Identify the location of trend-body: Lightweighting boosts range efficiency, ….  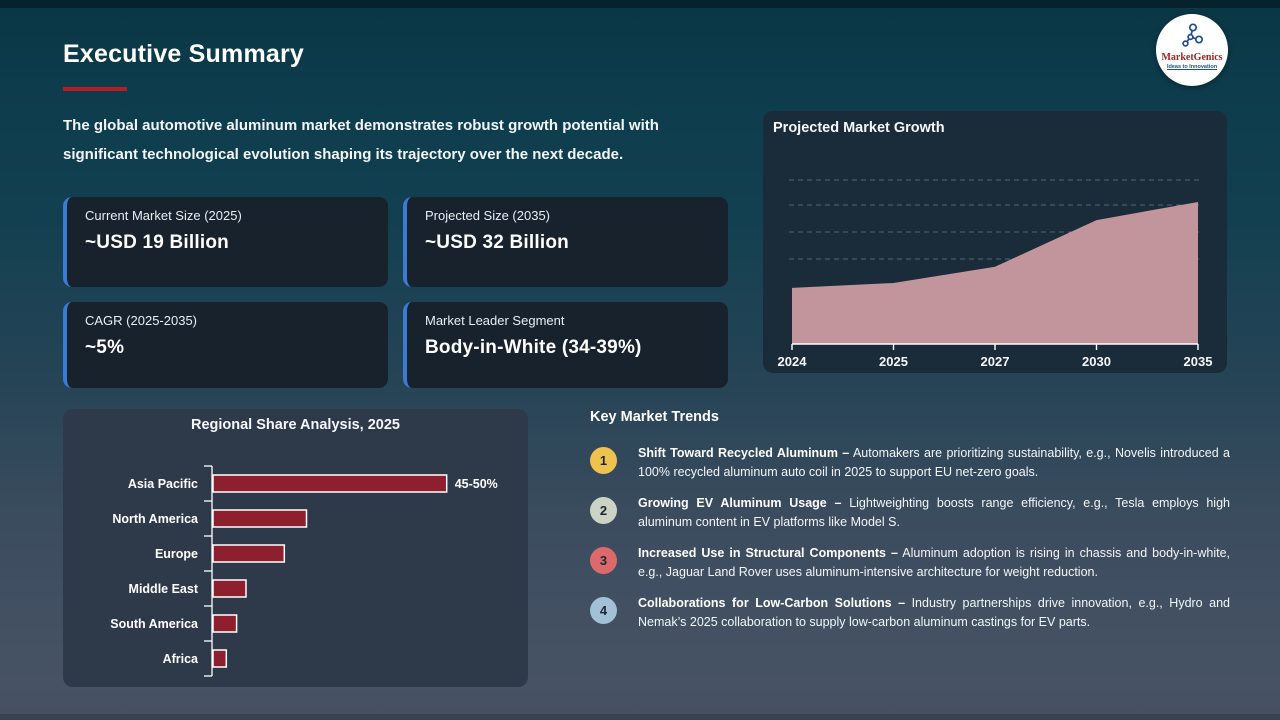
(934, 512).